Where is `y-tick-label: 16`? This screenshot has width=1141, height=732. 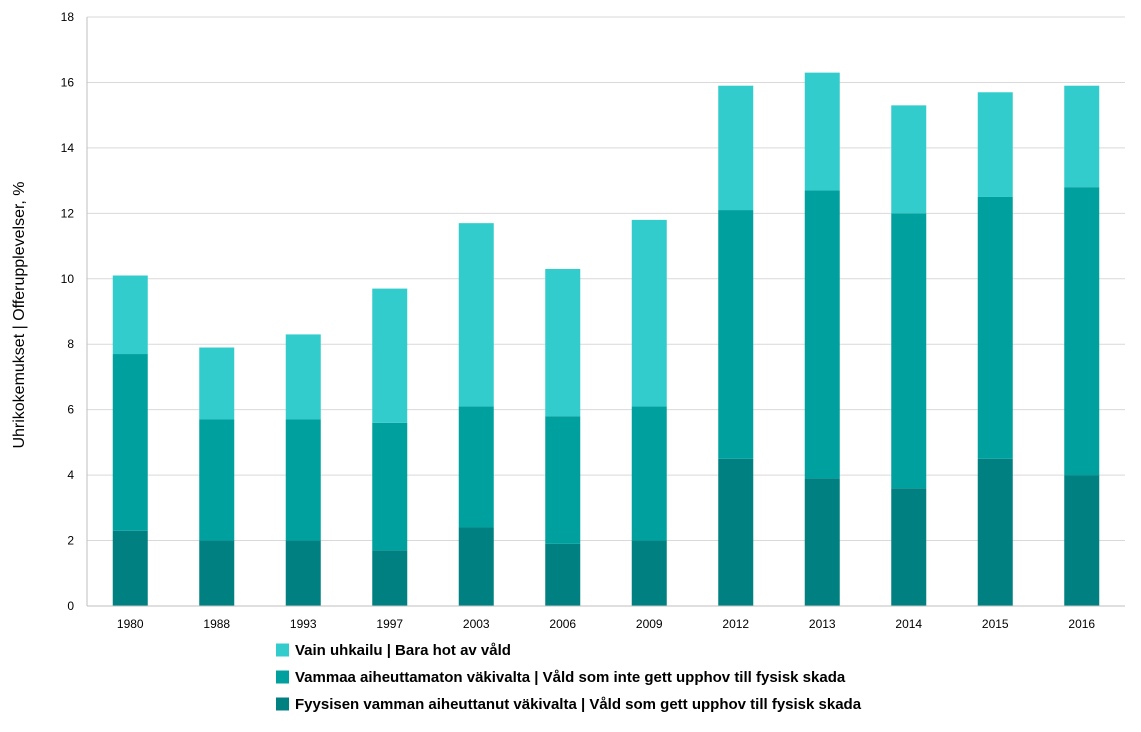 y-tick-label: 16 is located at coordinates (68, 82).